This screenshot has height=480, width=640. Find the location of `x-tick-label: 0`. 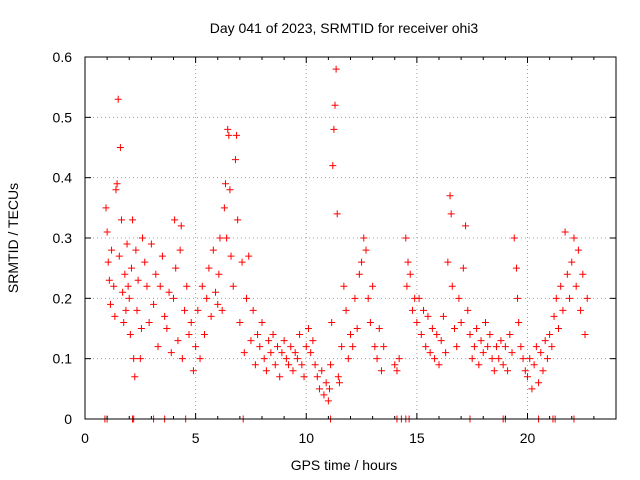

x-tick-label: 0 is located at coordinates (85, 438).